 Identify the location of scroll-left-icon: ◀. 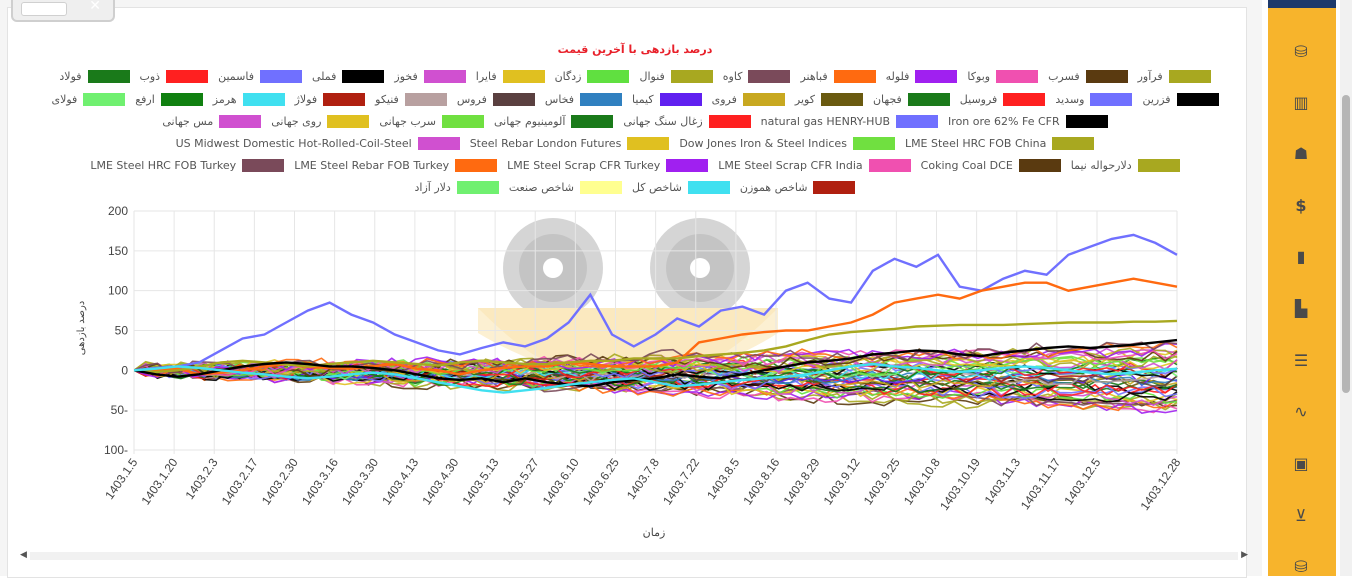
(23, 555).